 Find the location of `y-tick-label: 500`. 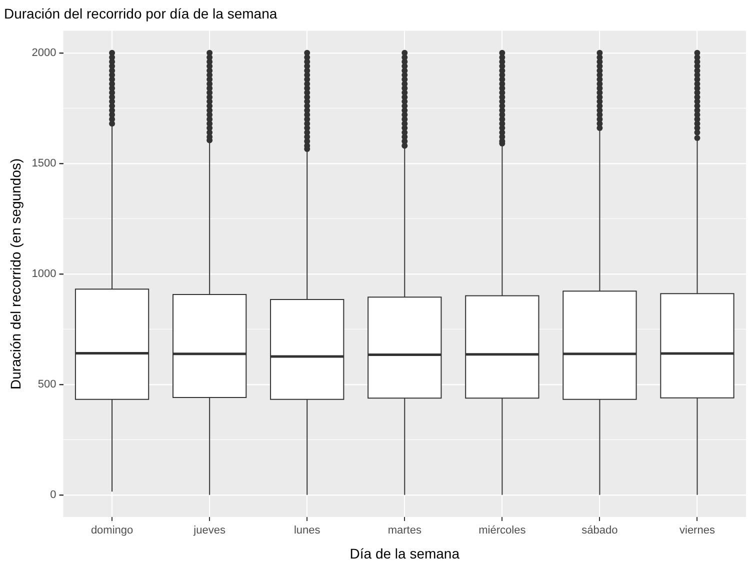

y-tick-label: 500 is located at coordinates (47, 384).